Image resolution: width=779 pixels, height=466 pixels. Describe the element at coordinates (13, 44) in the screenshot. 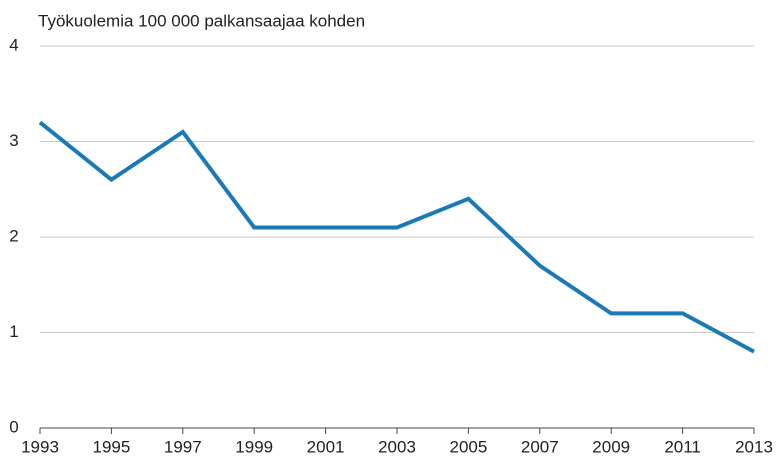

I see `y-tick-label: 4` at that location.